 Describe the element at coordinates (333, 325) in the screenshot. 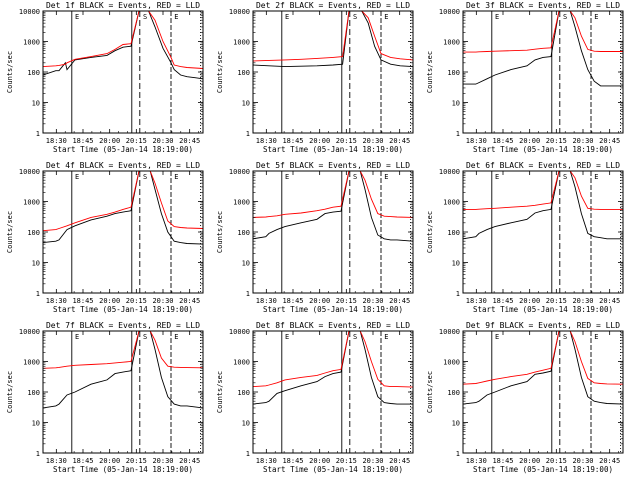

I see `panel-title: Det 8f BLACK = Events, RED = LLD` at that location.